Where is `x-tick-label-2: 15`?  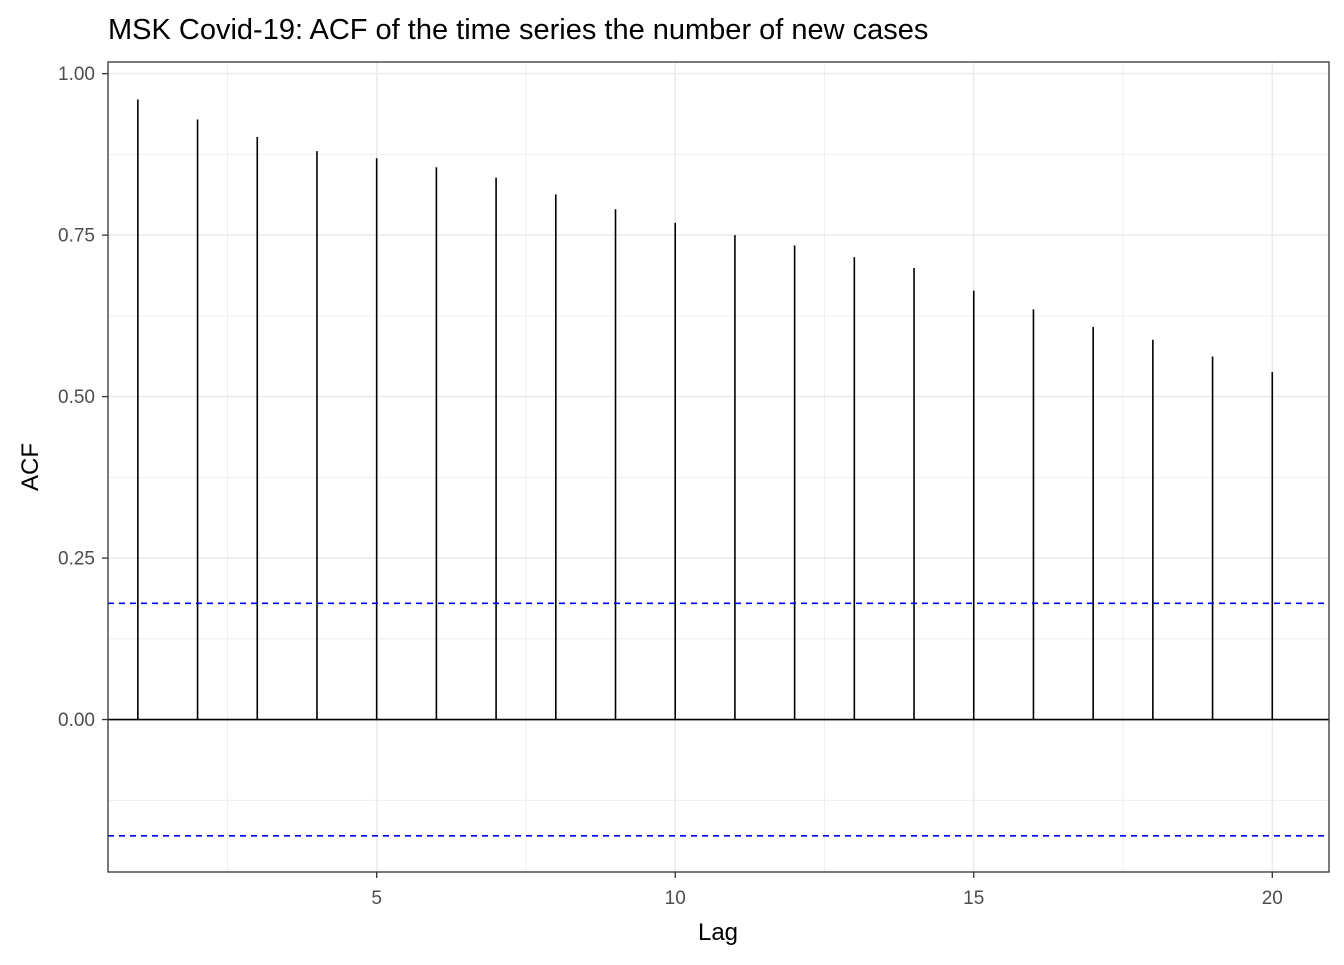 x-tick-label-2: 15 is located at coordinates (973, 898).